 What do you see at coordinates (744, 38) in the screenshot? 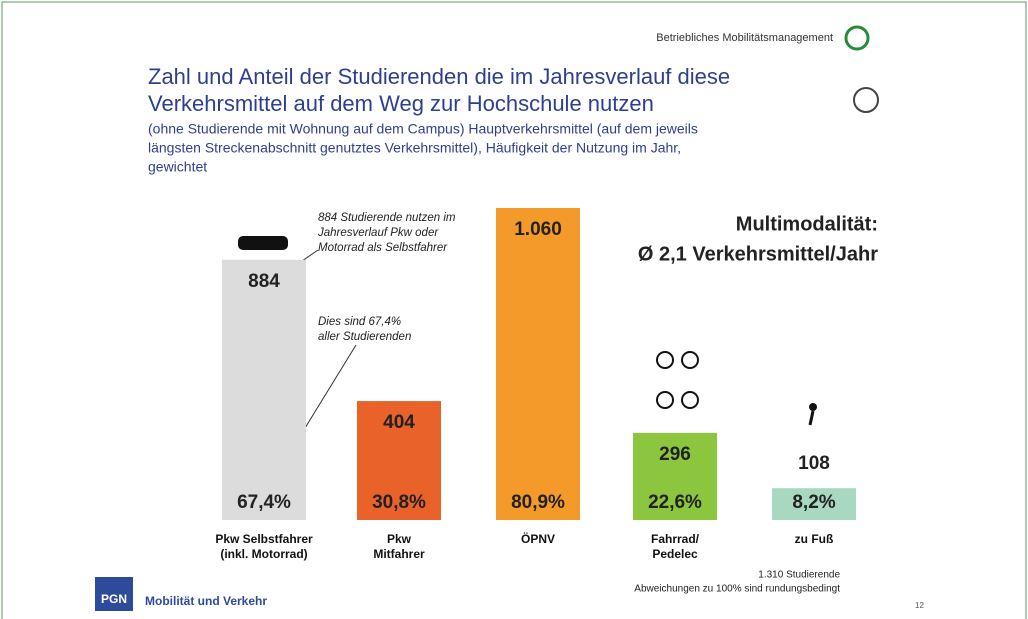
I see `header: Betriebliches Mobilitätsmanagement` at bounding box center [744, 38].